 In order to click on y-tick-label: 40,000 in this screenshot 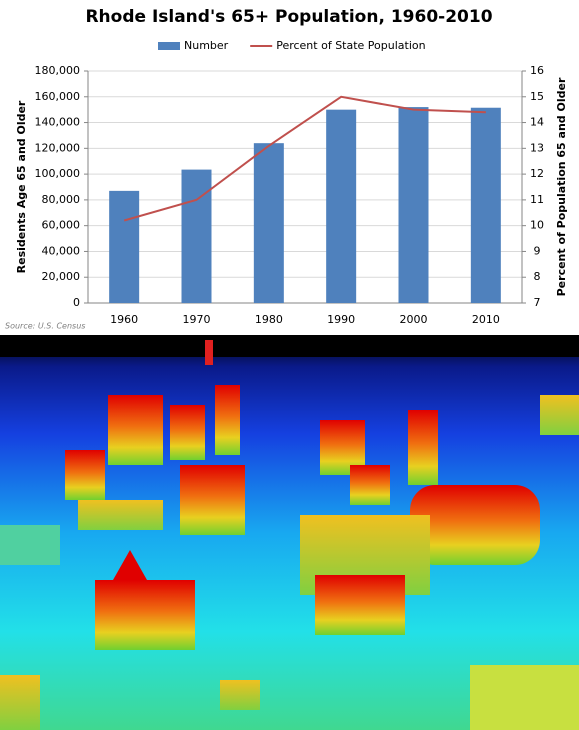, I will do `click(61, 250)`.